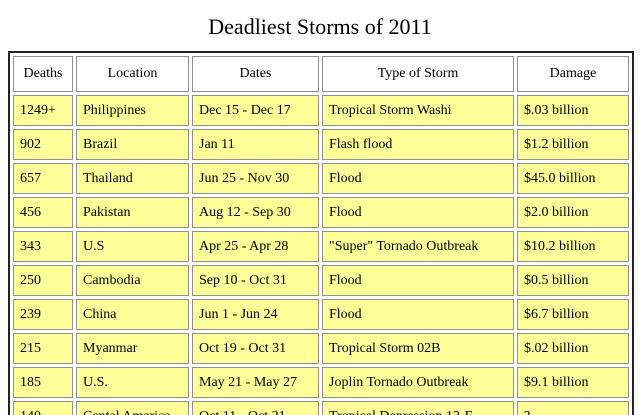 This screenshot has width=640, height=415. Describe the element at coordinates (43, 212) in the screenshot. I see `cell-deaths: 456` at that location.